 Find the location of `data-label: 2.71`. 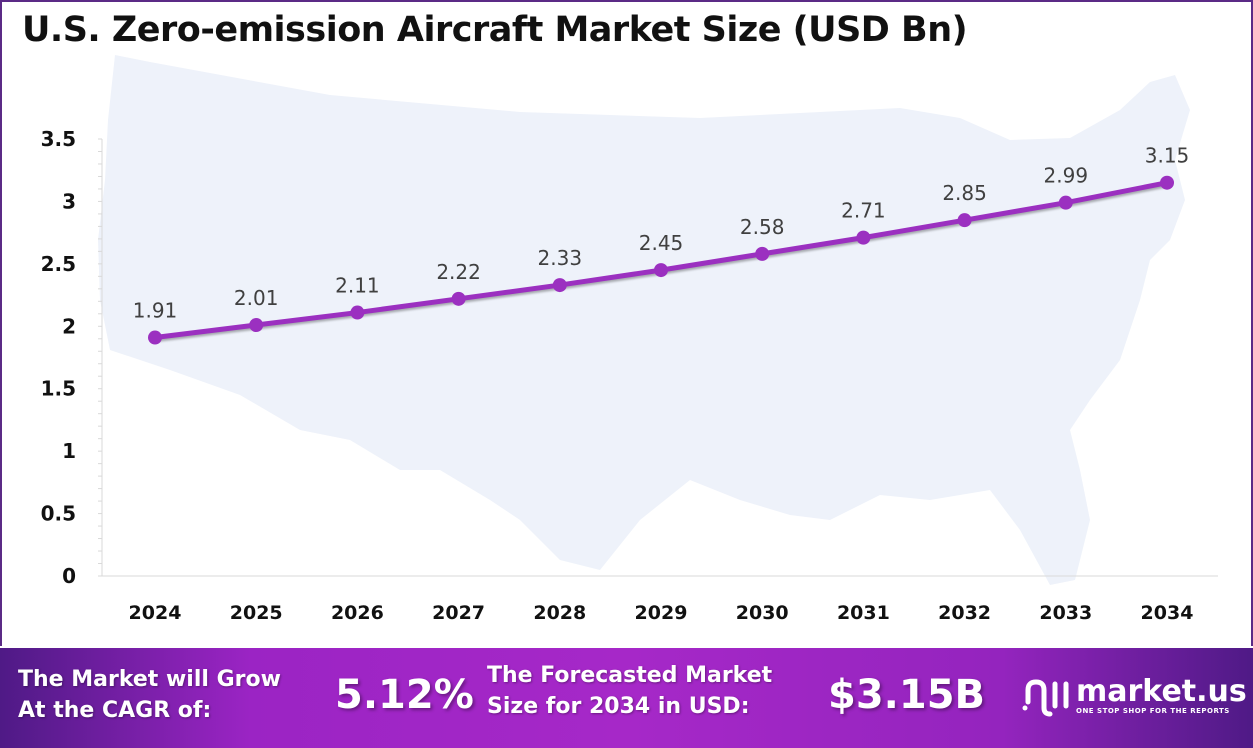

data-label: 2.71 is located at coordinates (863, 211).